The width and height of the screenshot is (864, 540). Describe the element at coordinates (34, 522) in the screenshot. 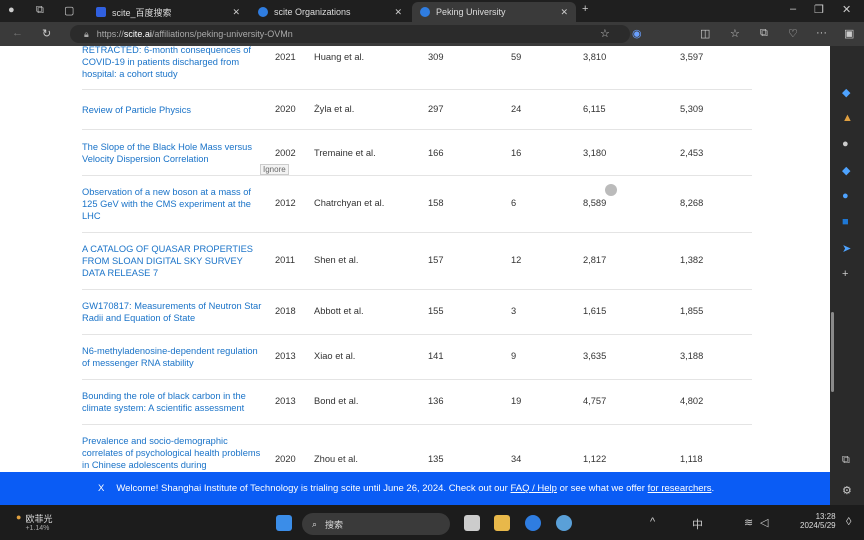

I see `stock-widget: ● 欧菲光 +1.14%` at that location.